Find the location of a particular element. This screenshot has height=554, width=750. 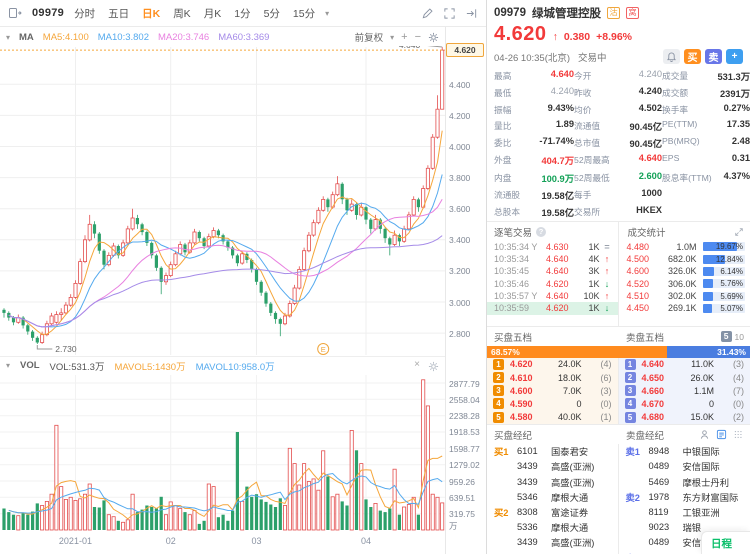

sell-broker-row: 8119 工银亚洲 is located at coordinates (684, 513).